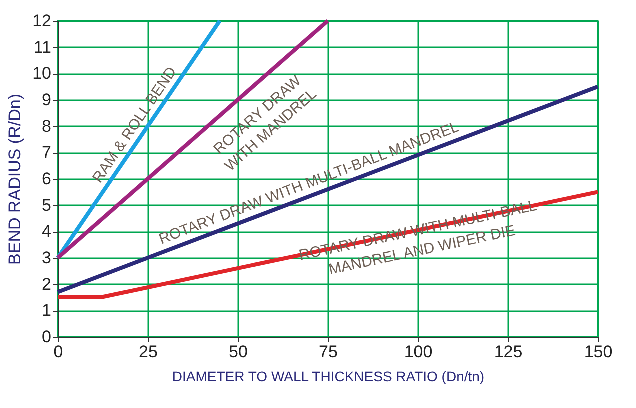 The width and height of the screenshot is (636, 408). What do you see at coordinates (59, 352) in the screenshot?
I see `x-tick-label: 0` at bounding box center [59, 352].